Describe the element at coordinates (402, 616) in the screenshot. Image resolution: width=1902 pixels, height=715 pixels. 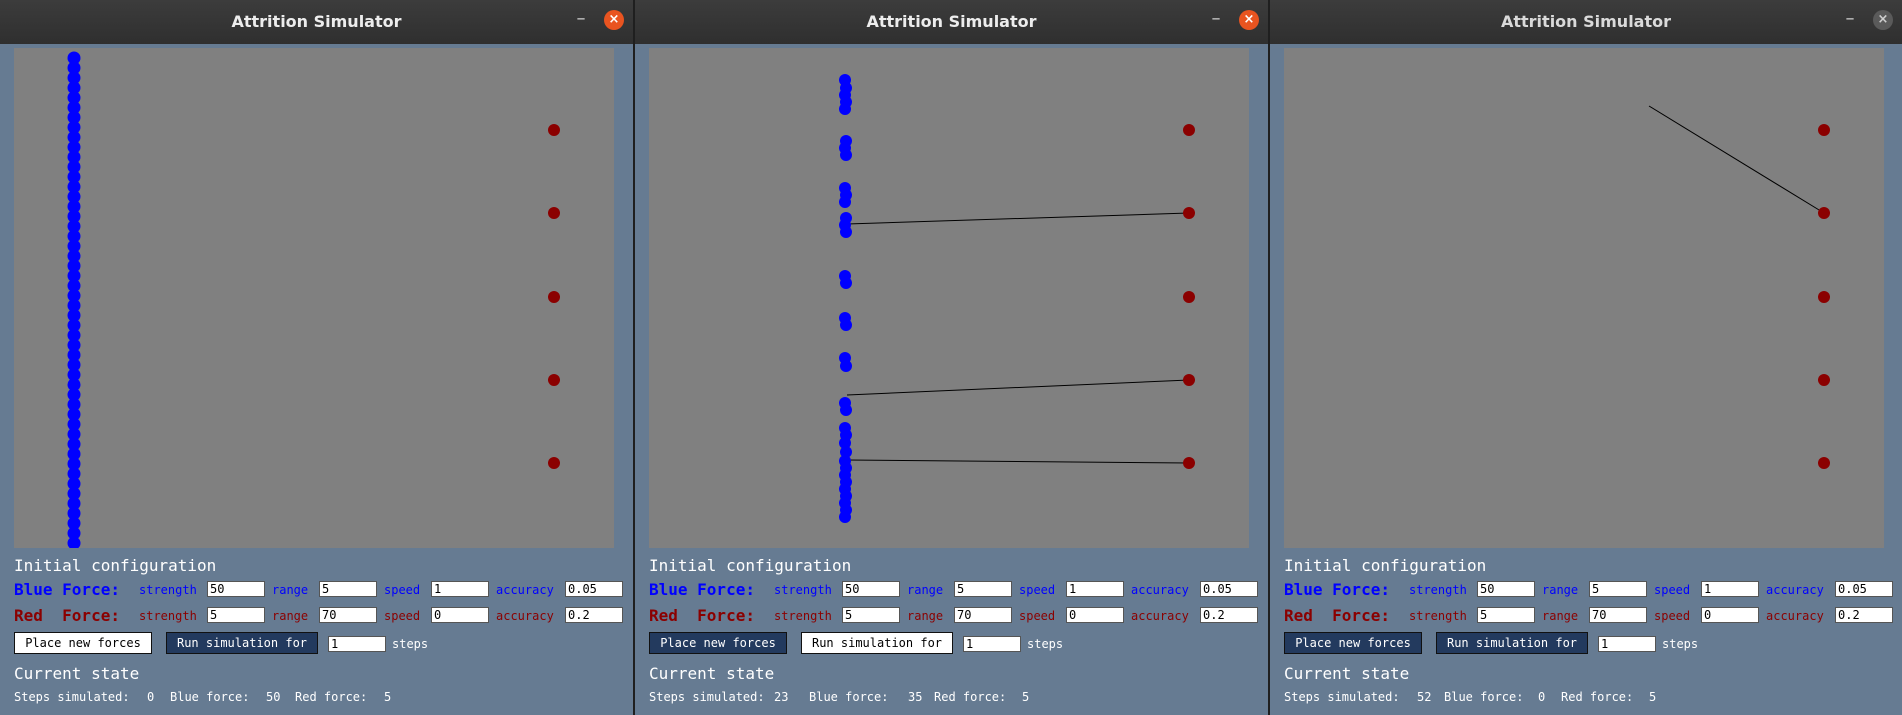
I see `red-speed-label: speed` at that location.